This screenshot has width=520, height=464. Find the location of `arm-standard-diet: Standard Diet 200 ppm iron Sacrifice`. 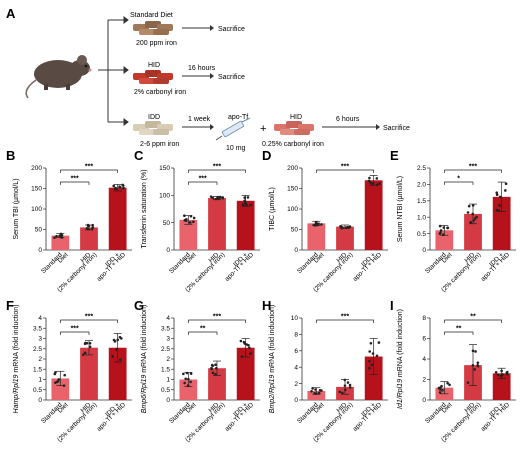

arm-standard-diet: Standard Diet 200 ppm iron Sacrifice is located at coordinates (187, 29).